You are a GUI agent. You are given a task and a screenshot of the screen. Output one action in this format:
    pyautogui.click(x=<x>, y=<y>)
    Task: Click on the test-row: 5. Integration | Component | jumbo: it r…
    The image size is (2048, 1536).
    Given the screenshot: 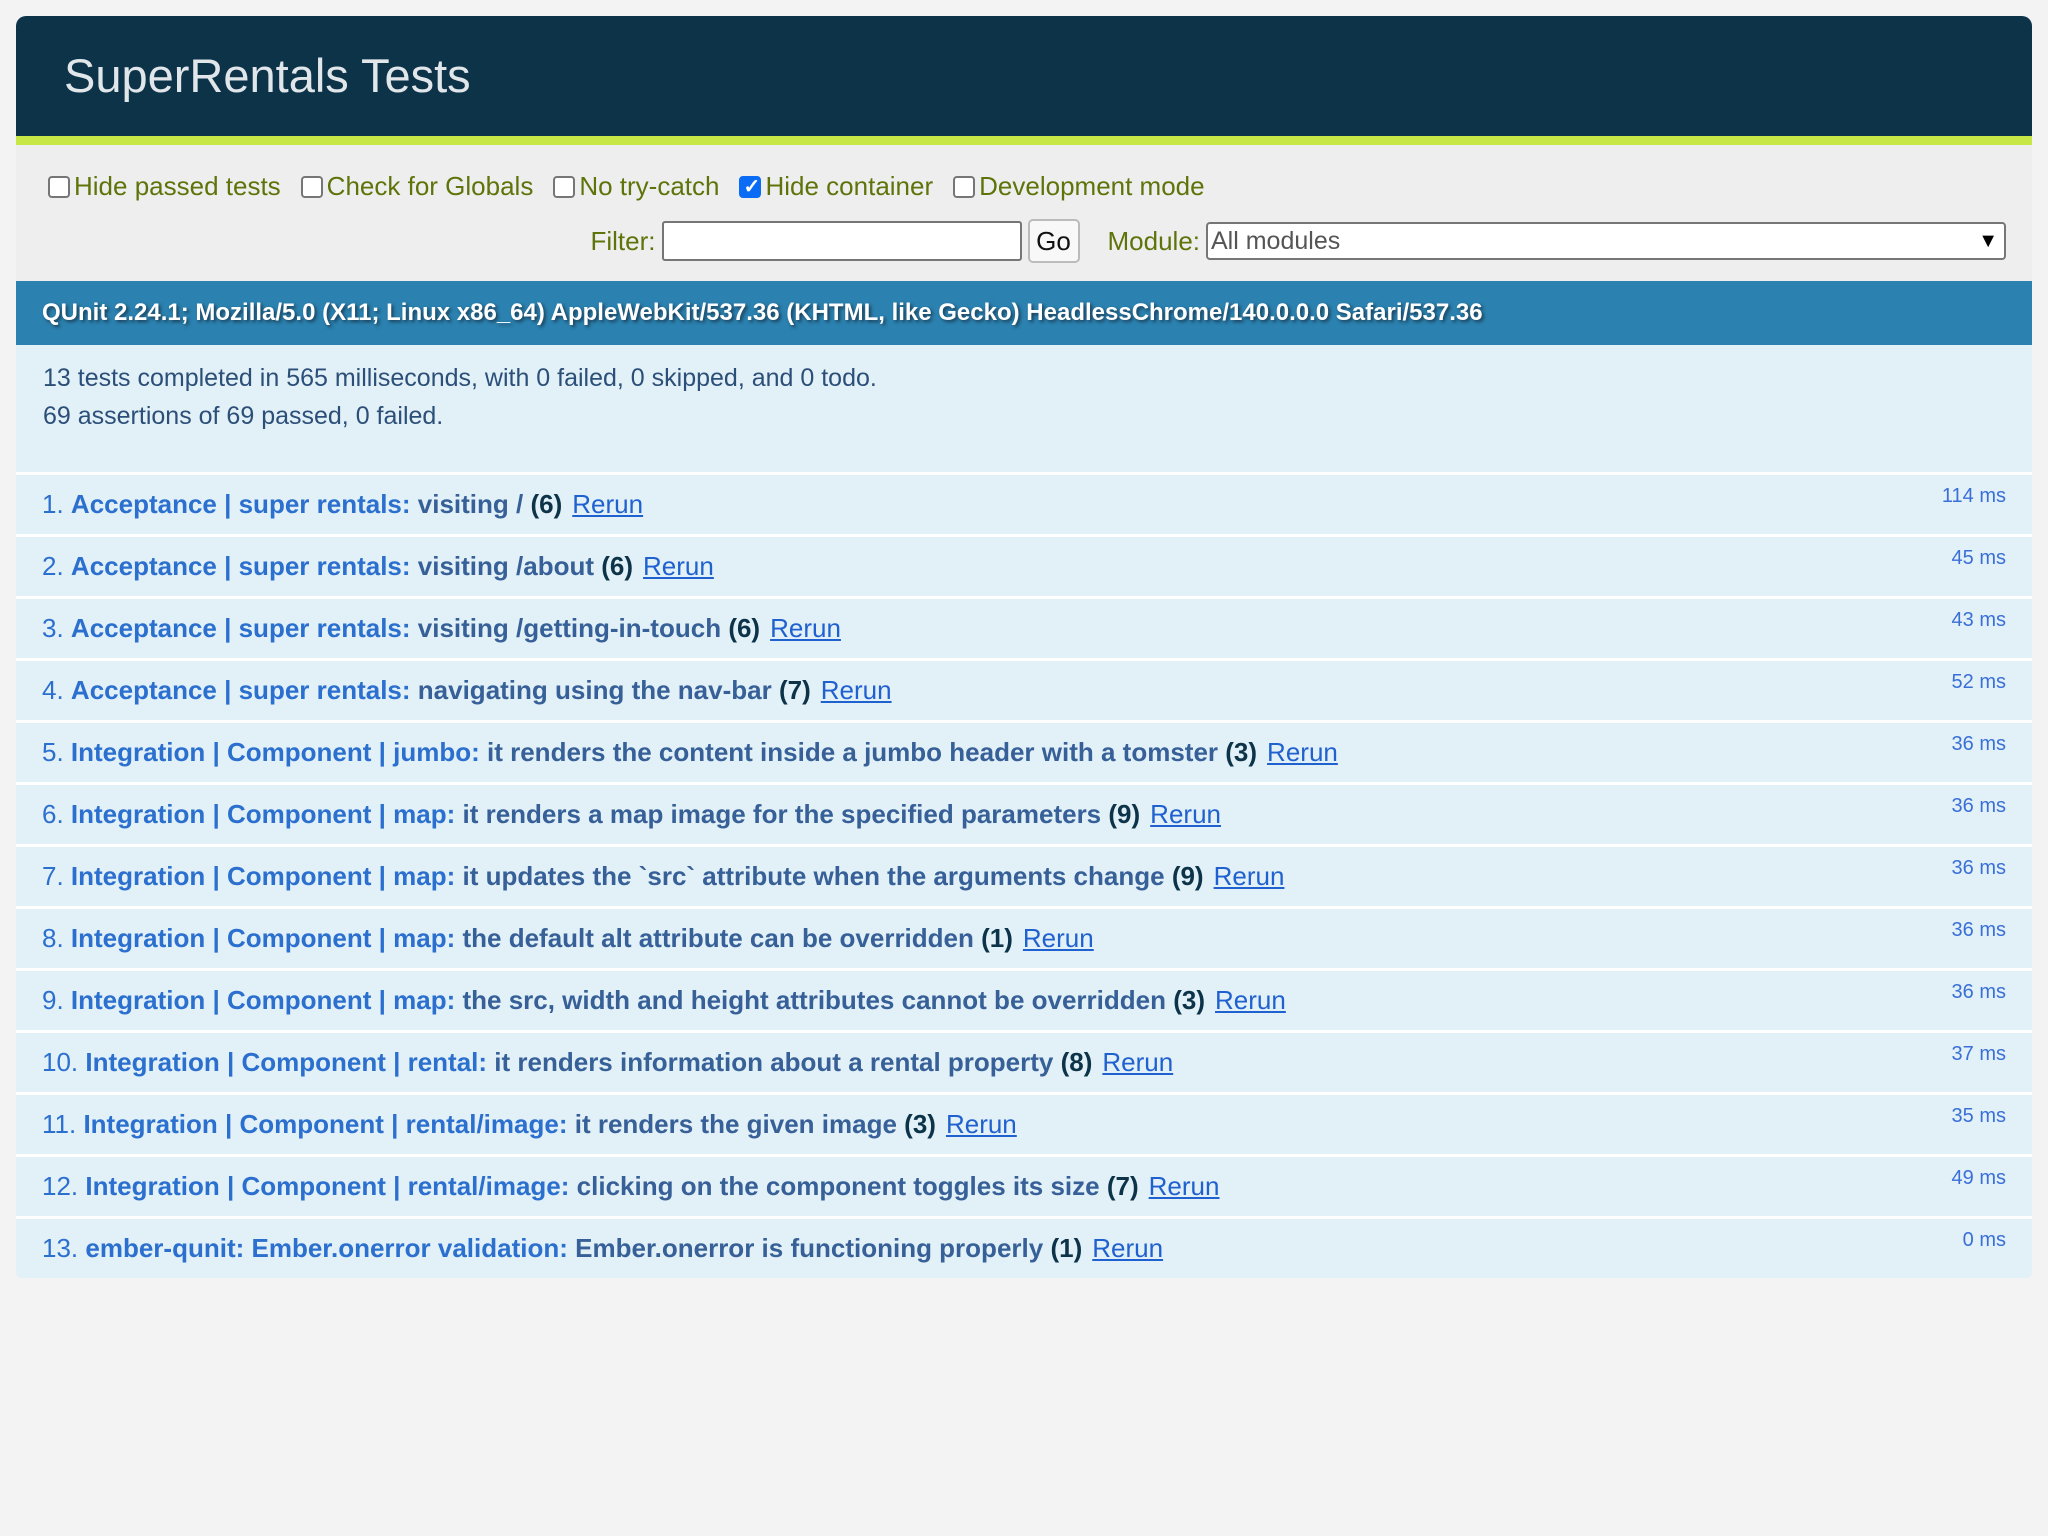 What is the action you would take?
    pyautogui.click(x=1024, y=754)
    